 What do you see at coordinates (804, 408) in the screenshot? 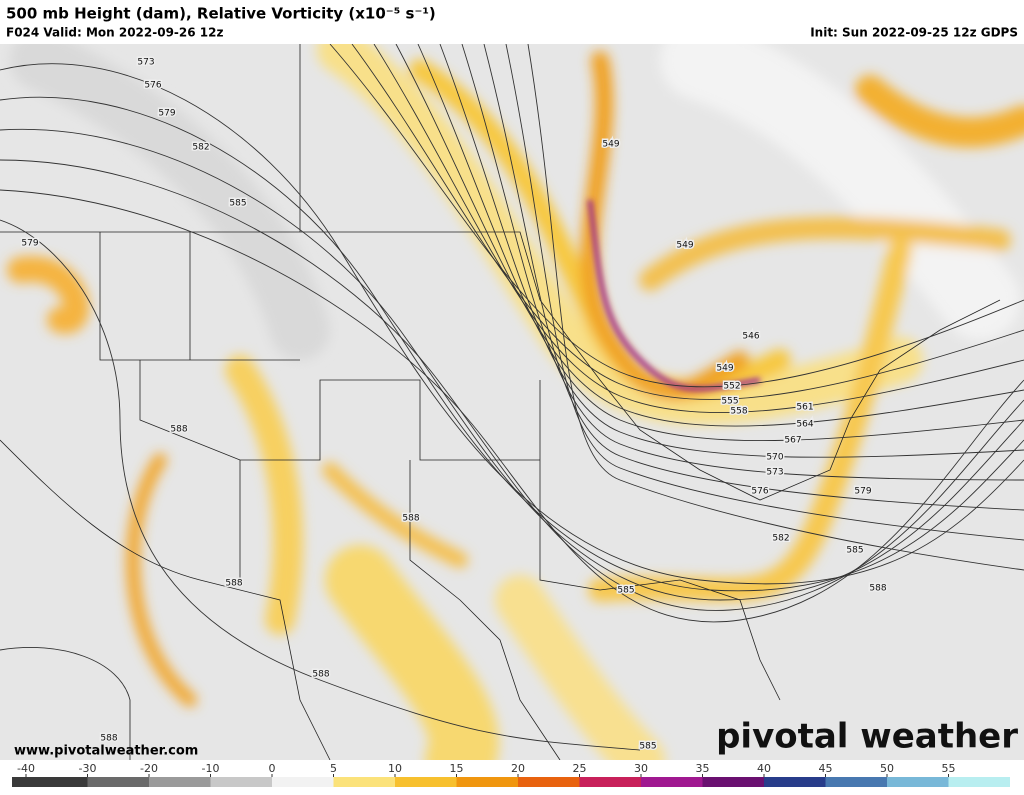
I see `contour-label: 561` at bounding box center [804, 408].